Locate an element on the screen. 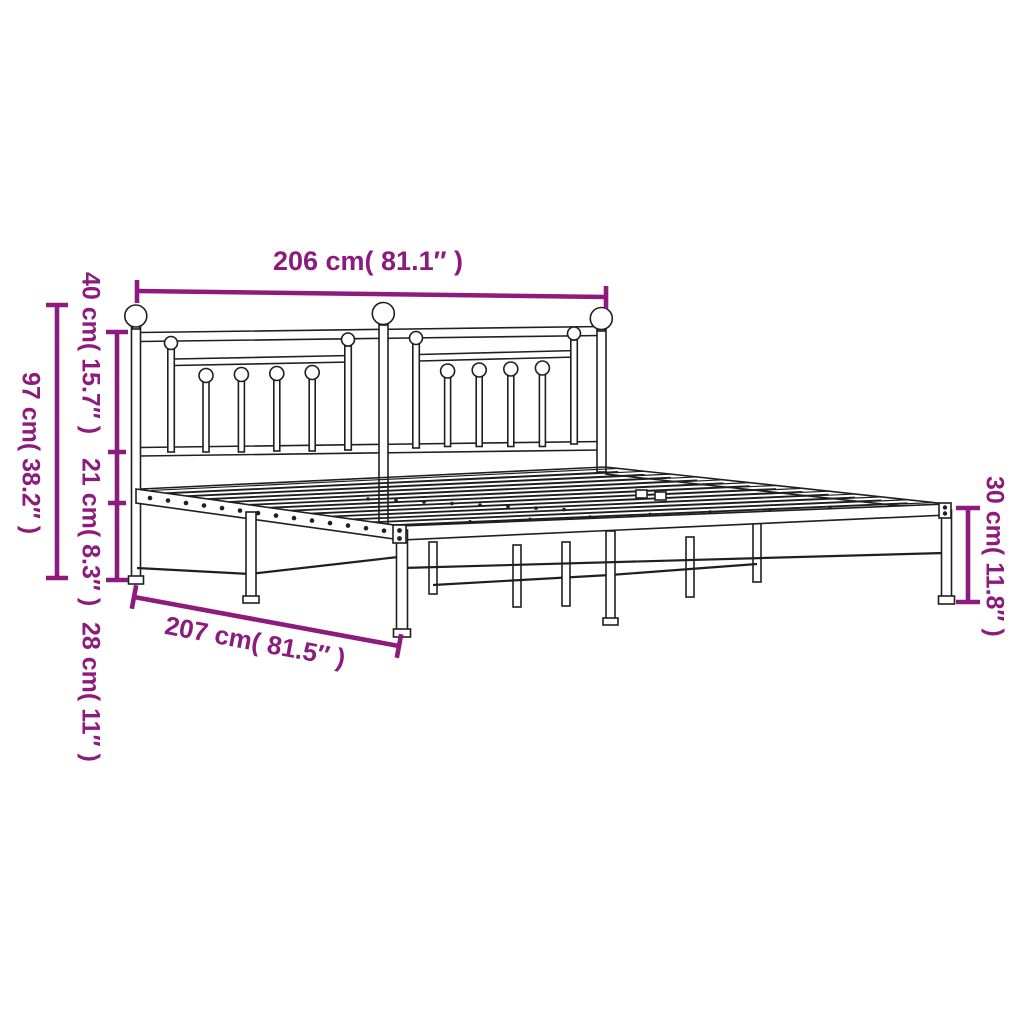 The width and height of the screenshot is (1024, 1024). dim-line-headboard-width is located at coordinates (371, 294).